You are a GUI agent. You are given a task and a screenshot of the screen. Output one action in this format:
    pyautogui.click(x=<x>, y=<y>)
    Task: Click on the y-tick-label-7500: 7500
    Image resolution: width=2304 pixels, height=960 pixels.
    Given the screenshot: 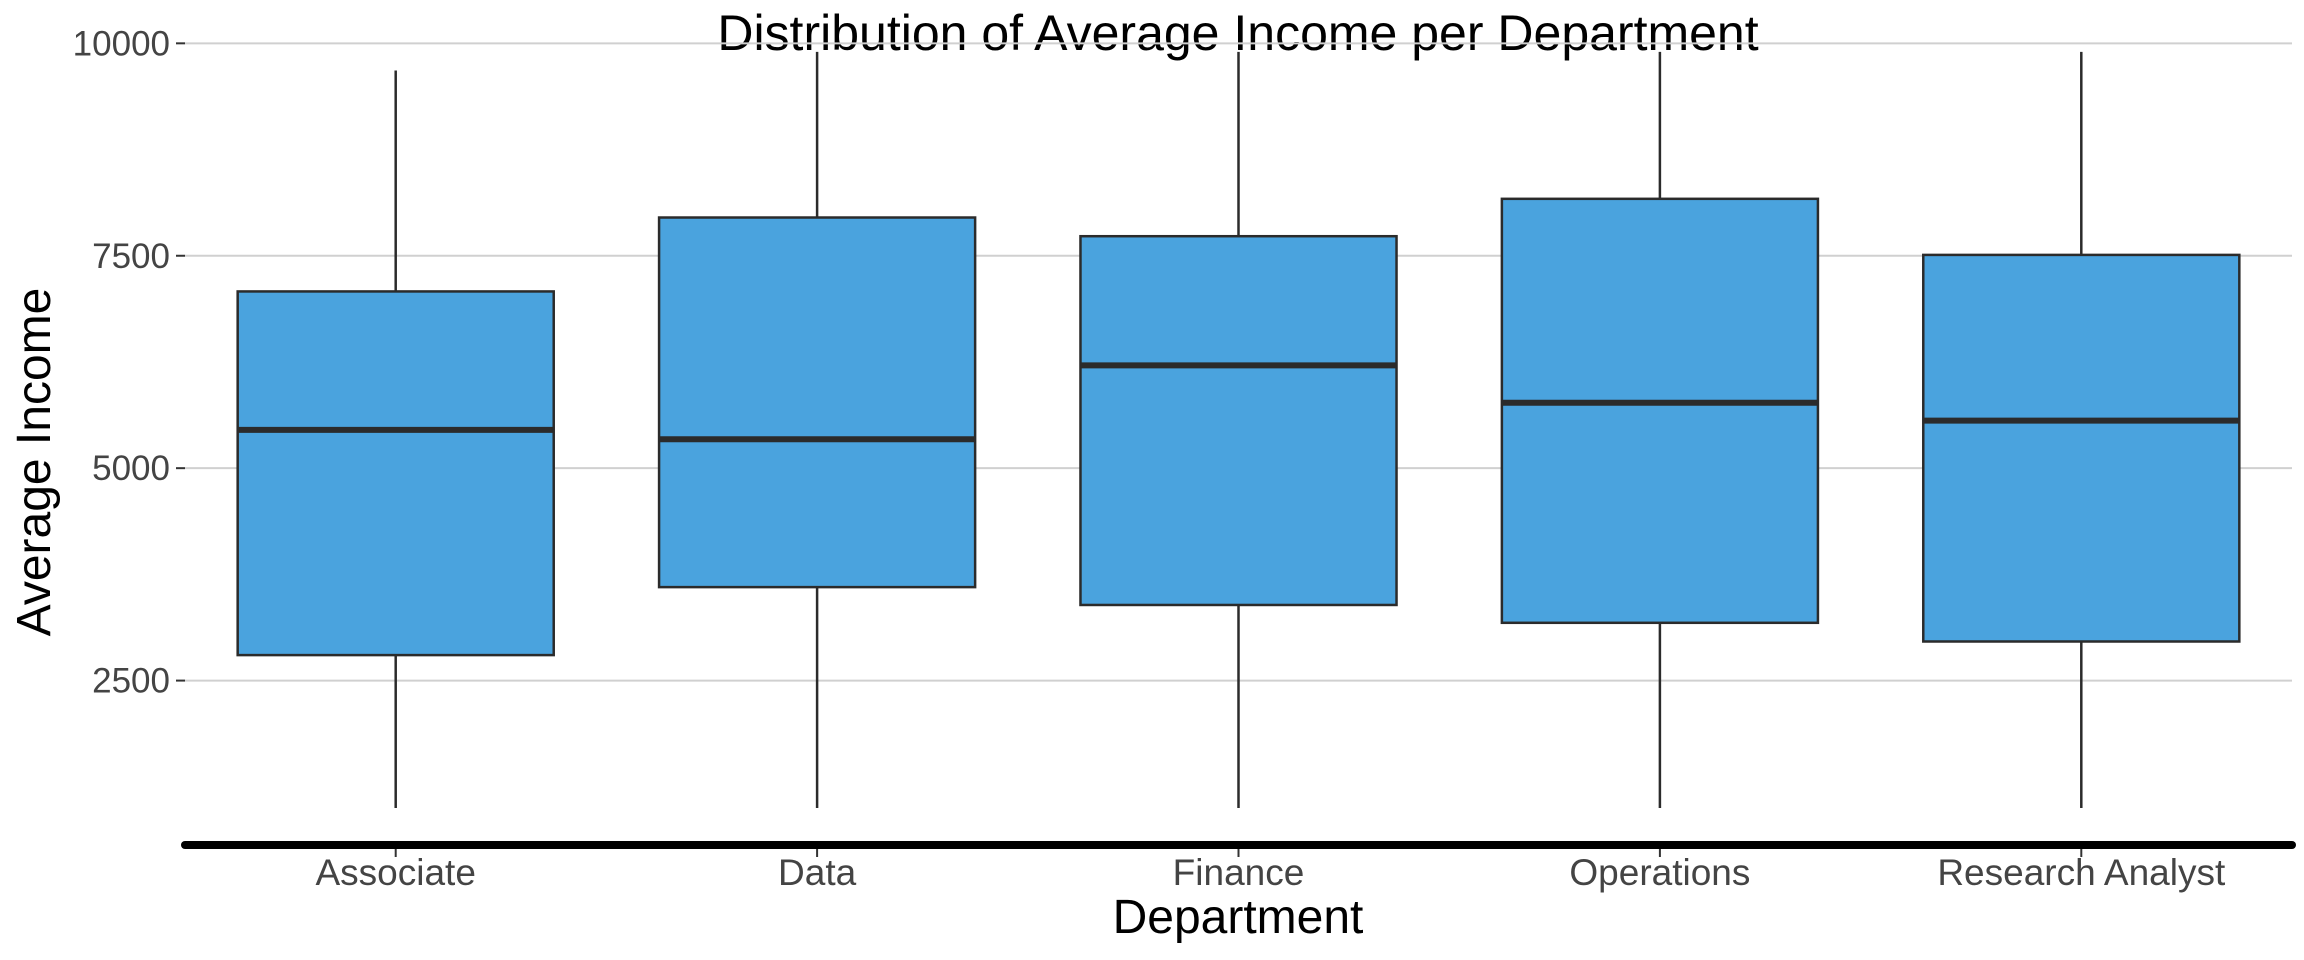 What is the action you would take?
    pyautogui.click(x=131, y=256)
    